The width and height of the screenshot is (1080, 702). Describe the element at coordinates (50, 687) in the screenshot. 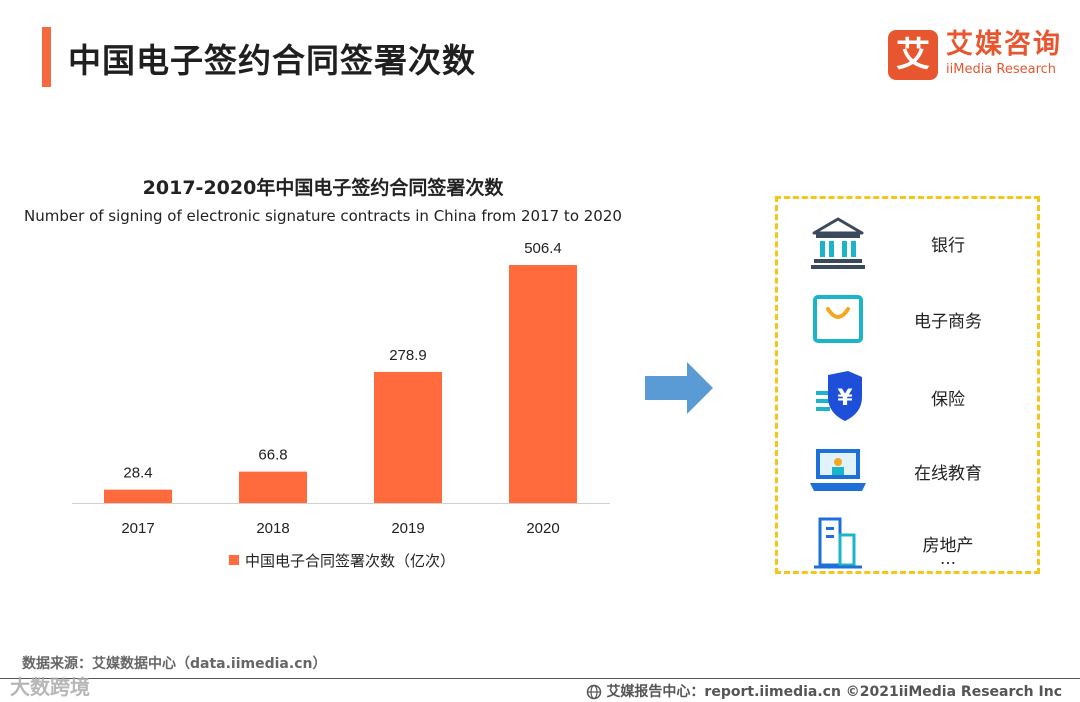

I see `watermark: 大数跨境` at that location.